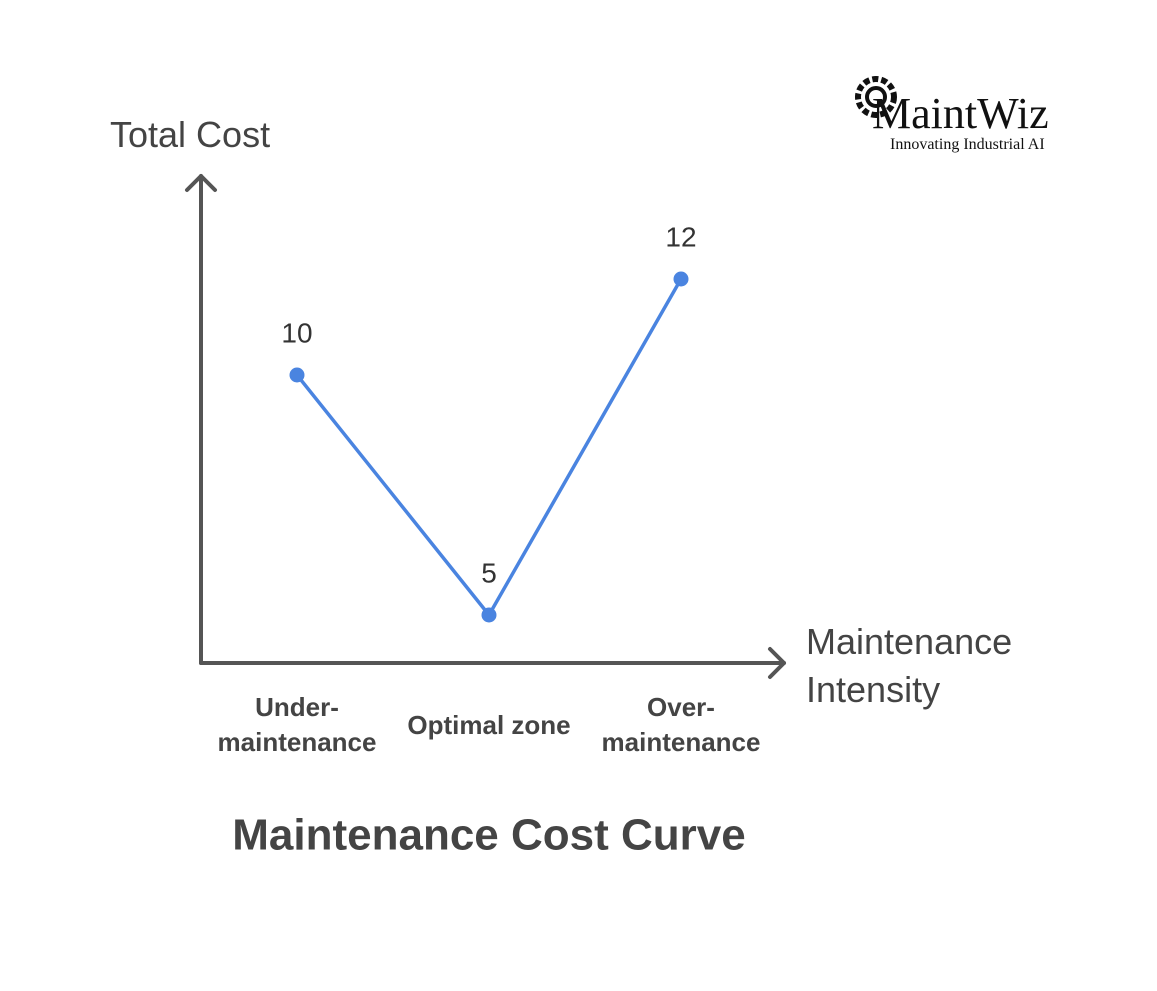 This screenshot has height=991, width=1157. Describe the element at coordinates (489, 724) in the screenshot. I see `x-tick-label: Optimal zone` at that location.